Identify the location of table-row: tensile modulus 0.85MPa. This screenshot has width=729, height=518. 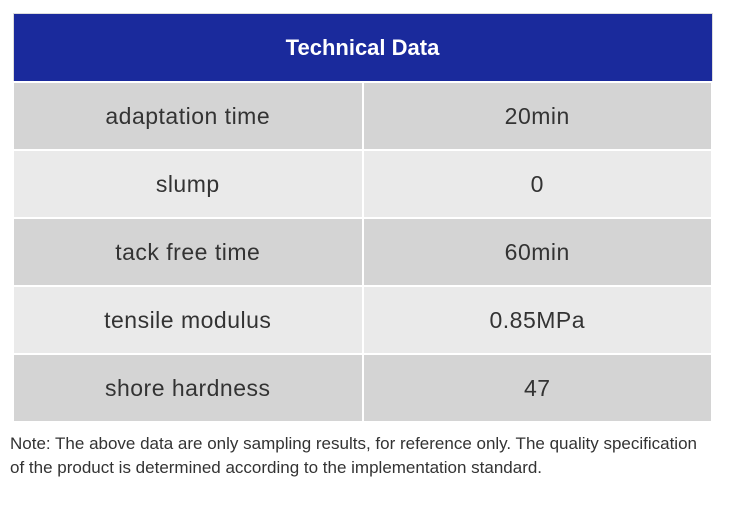
(362, 320).